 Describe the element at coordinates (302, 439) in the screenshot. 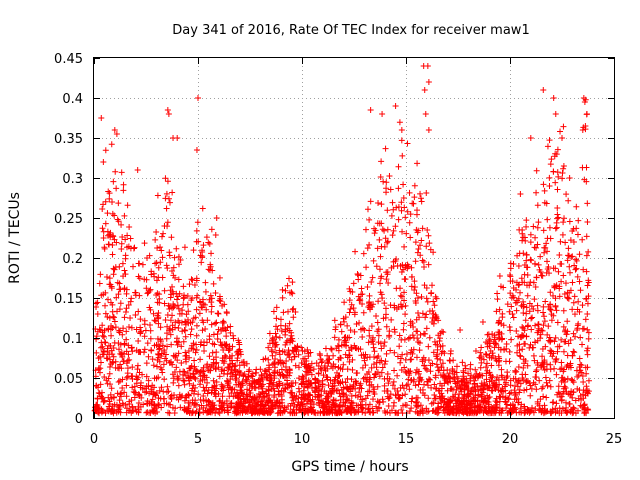

I see `x-tick-label: 10` at that location.